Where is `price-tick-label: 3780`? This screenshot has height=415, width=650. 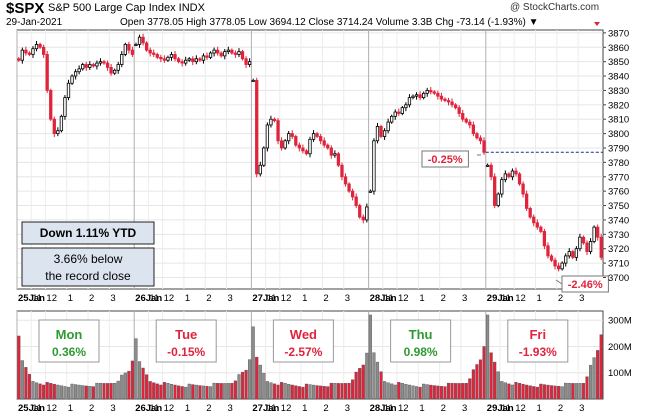 price-tick-label: 3780 is located at coordinates (618, 163).